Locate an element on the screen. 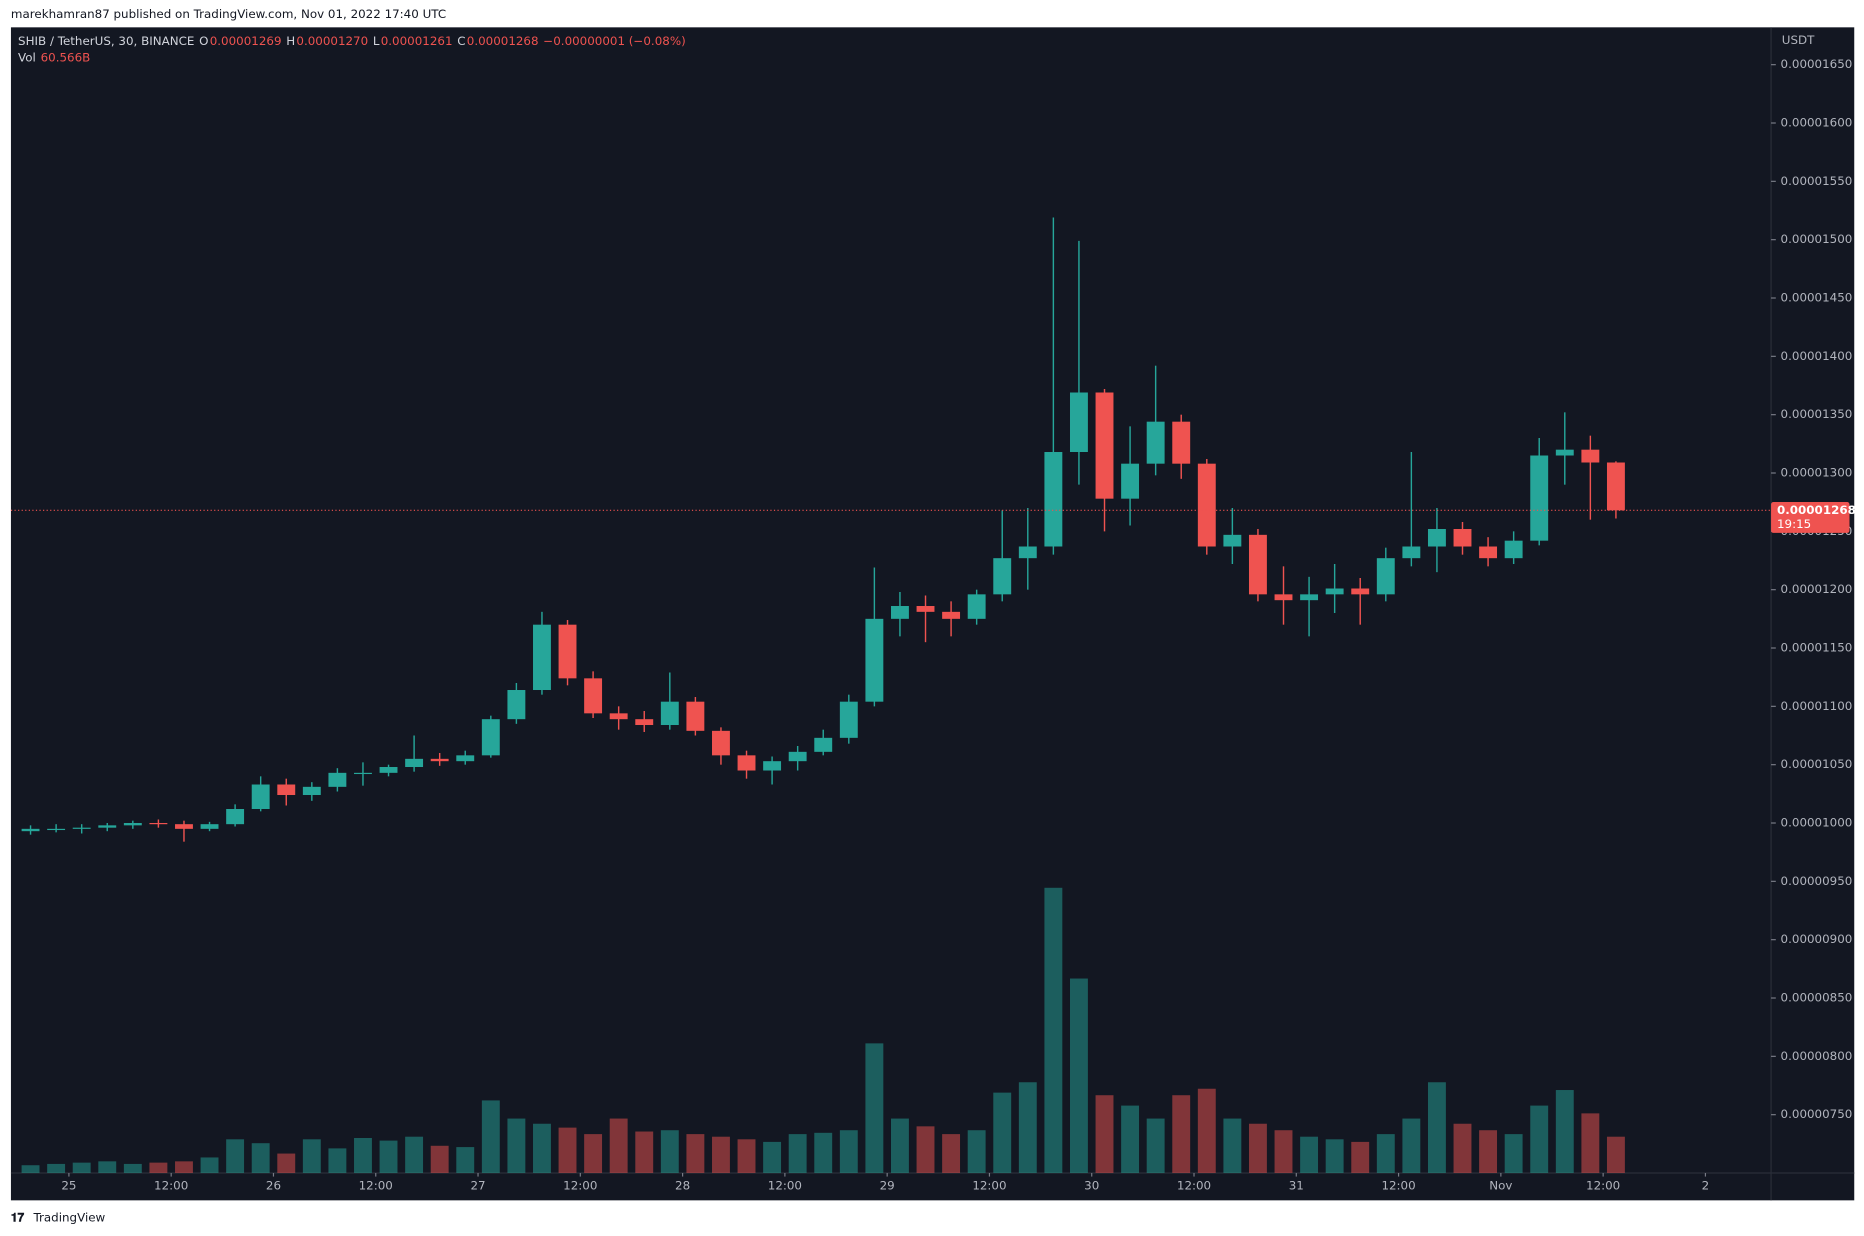 The image size is (1864, 1236). y-tick-label: 0.00001450 is located at coordinates (1817, 298).